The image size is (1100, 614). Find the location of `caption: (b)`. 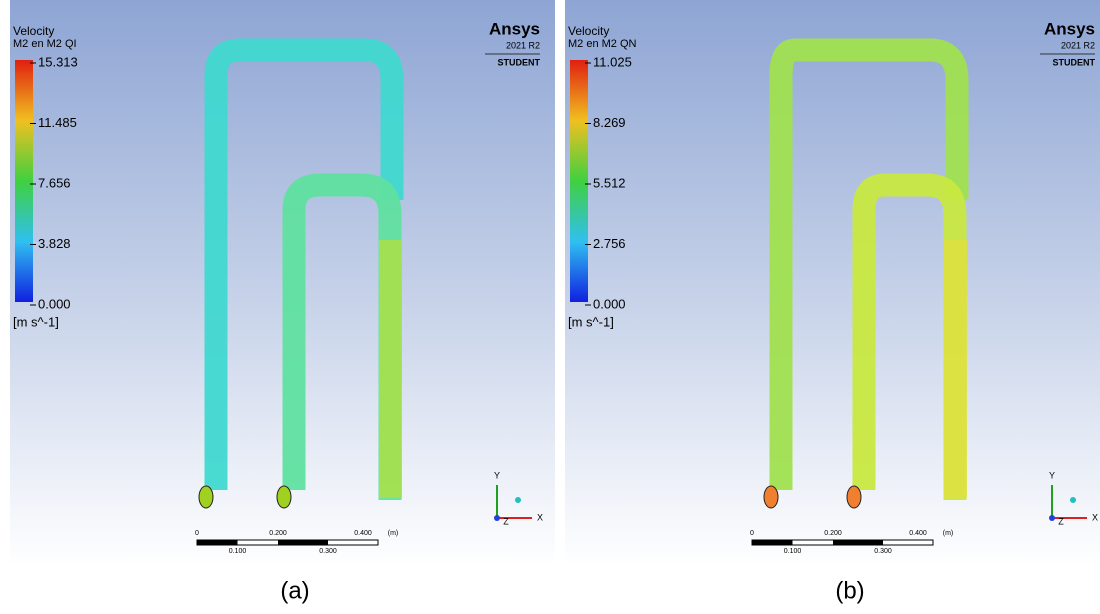

caption: (b) is located at coordinates (849, 590).